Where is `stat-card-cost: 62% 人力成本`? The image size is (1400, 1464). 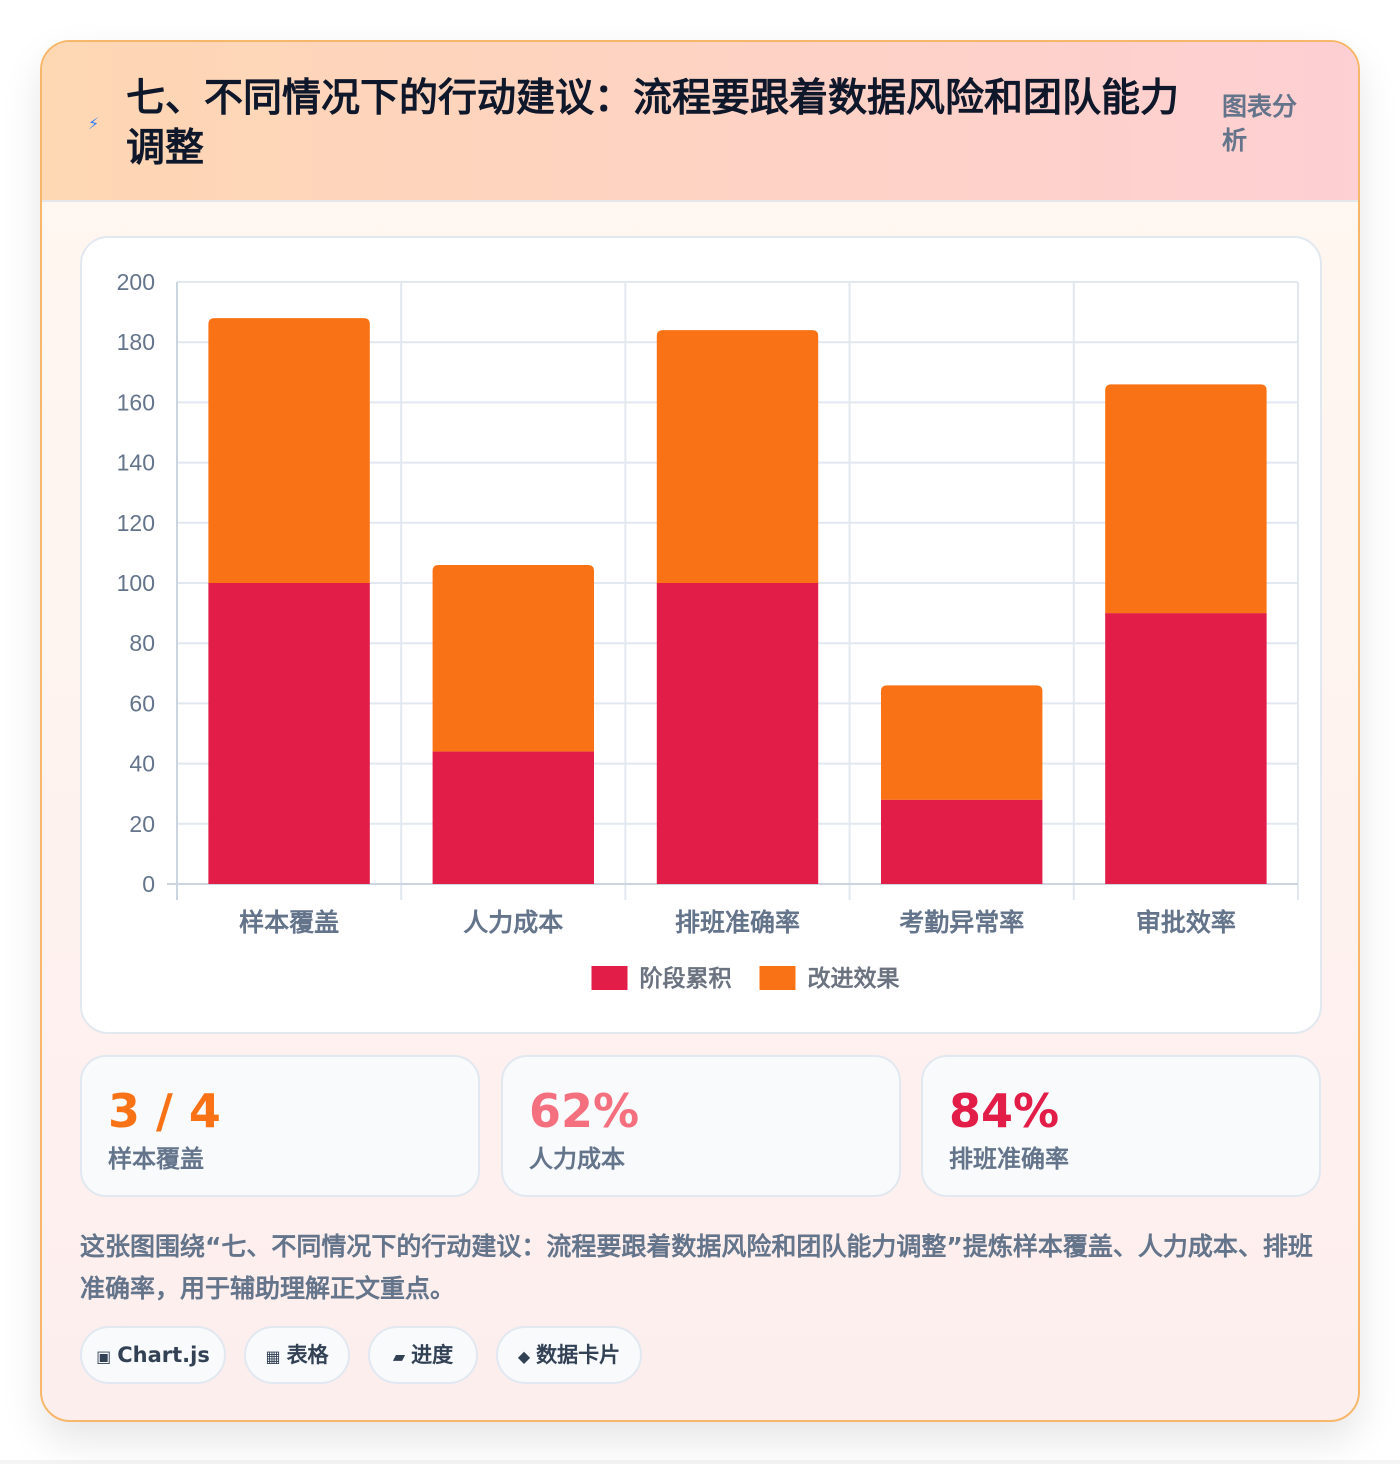 stat-card-cost: 62% 人力成本 is located at coordinates (701, 1126).